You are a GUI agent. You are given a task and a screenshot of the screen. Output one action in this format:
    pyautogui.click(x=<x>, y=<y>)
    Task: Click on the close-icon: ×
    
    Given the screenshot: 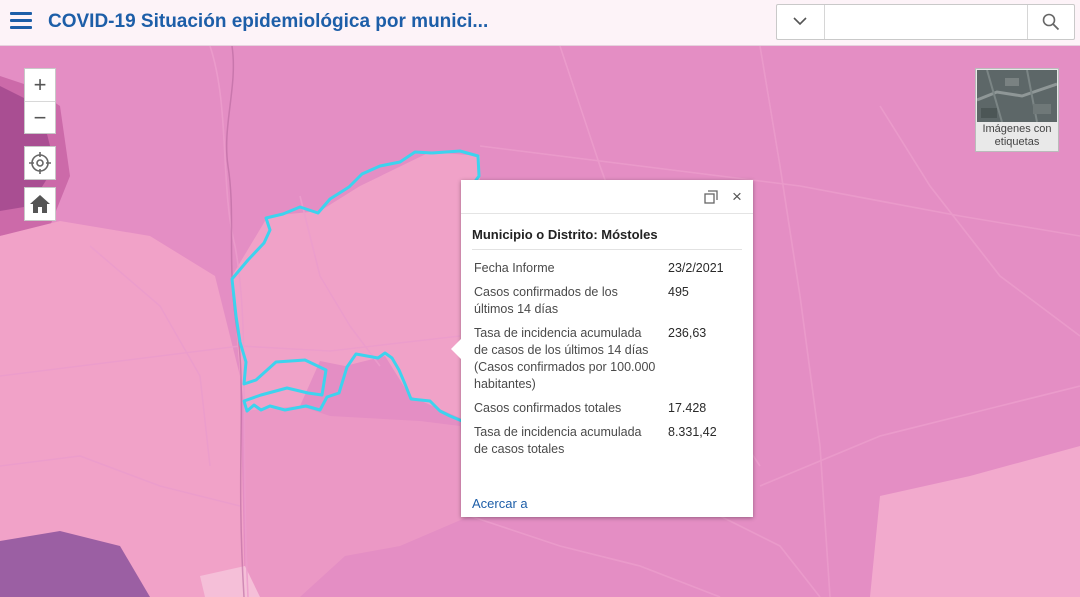 What is the action you would take?
    pyautogui.click(x=737, y=196)
    